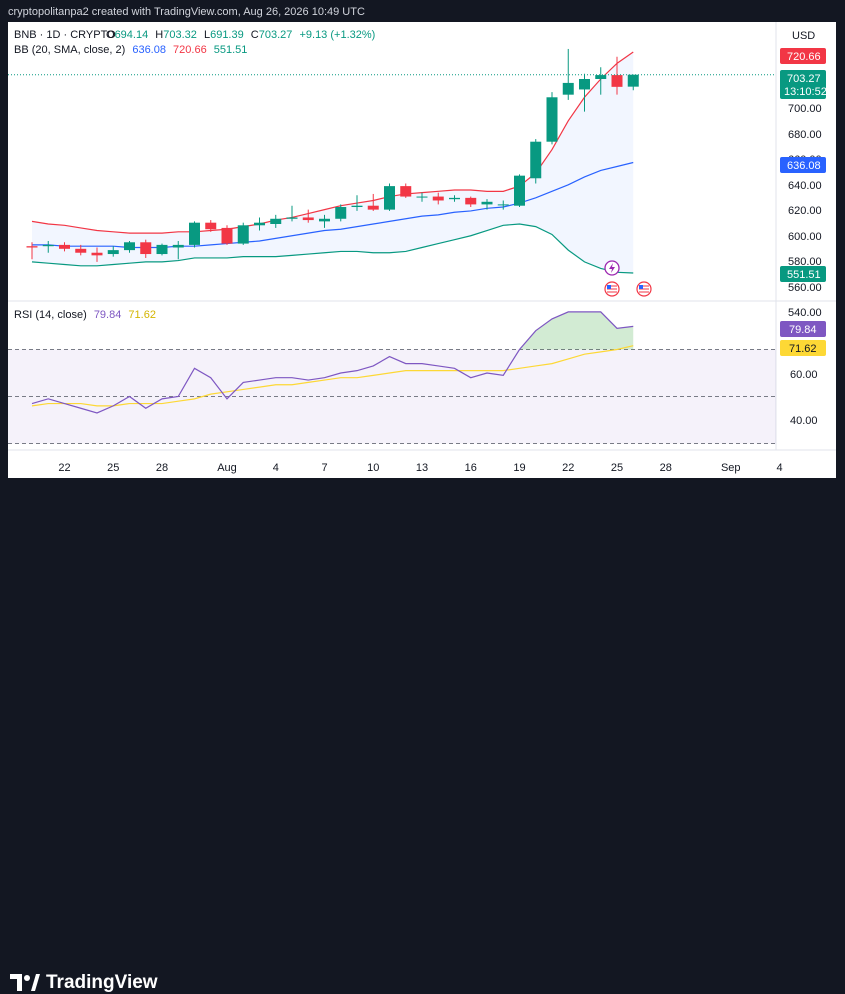 This screenshot has width=845, height=994. I want to click on time-tick: 7, so click(324, 468).